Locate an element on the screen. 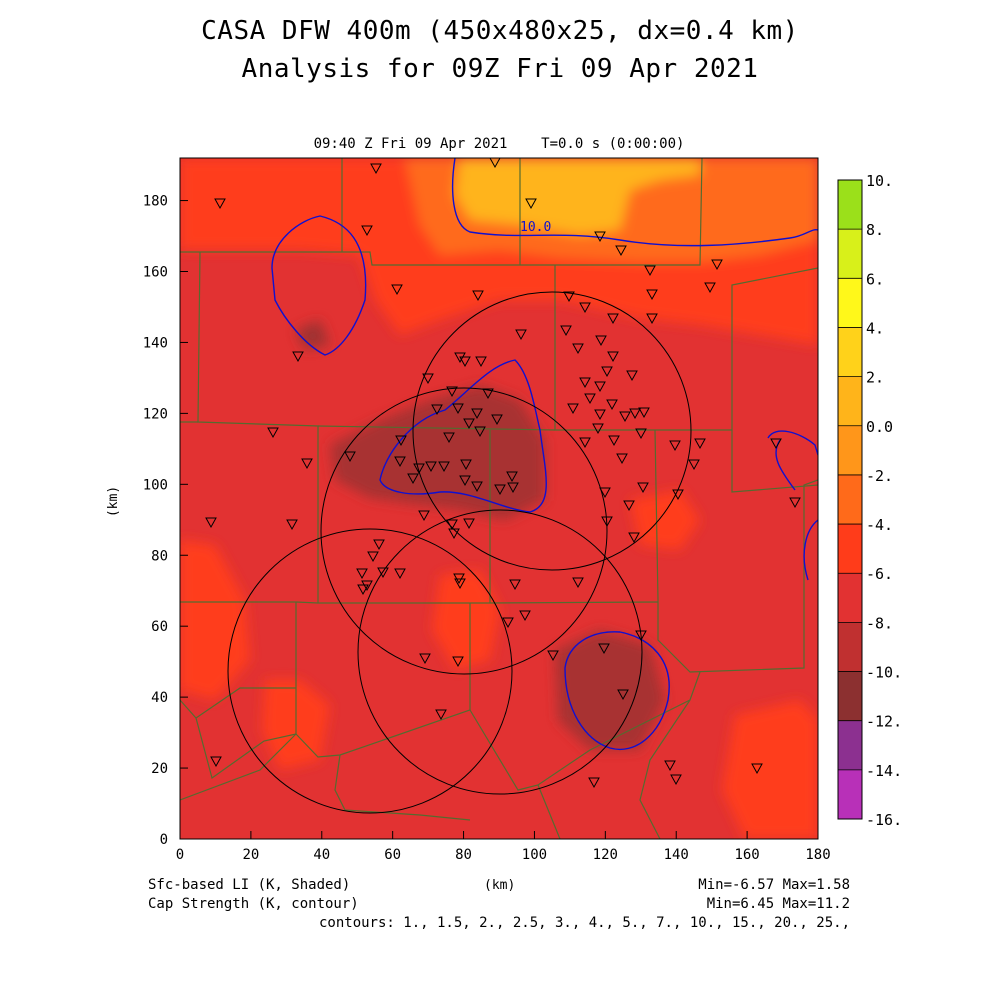 The width and height of the screenshot is (1000, 1000). shaded-field-stats: Min=-6.57 Max=1.58 is located at coordinates (774, 885).